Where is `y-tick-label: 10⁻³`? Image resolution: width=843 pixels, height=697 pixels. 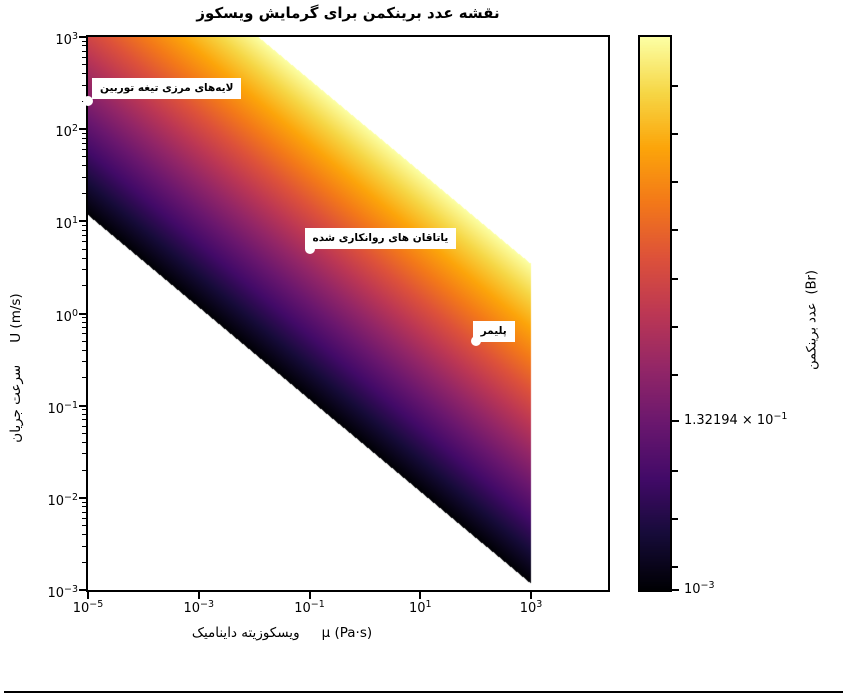 y-tick-label: 10⁻³ is located at coordinates (62, 592).